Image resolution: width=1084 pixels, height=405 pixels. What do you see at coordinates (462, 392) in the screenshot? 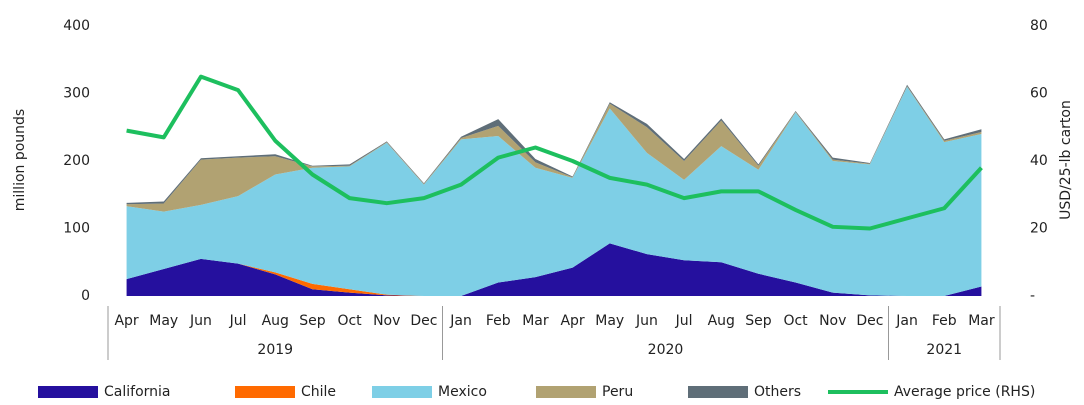
I see `legend-label: Mexico` at bounding box center [462, 392].